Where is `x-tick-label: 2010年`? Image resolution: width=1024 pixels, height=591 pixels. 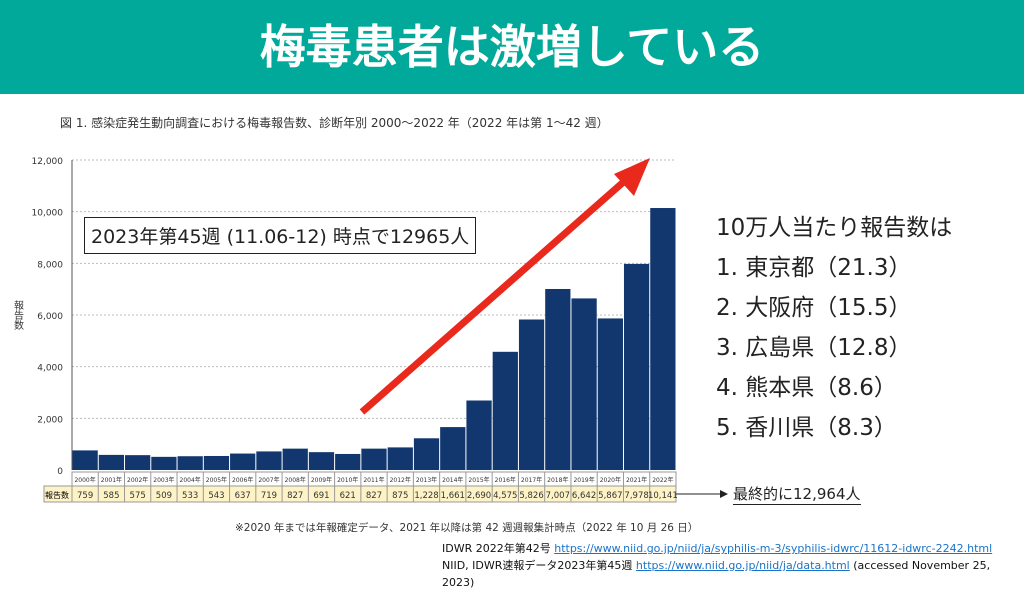 x-tick-label: 2010年 is located at coordinates (347, 480).